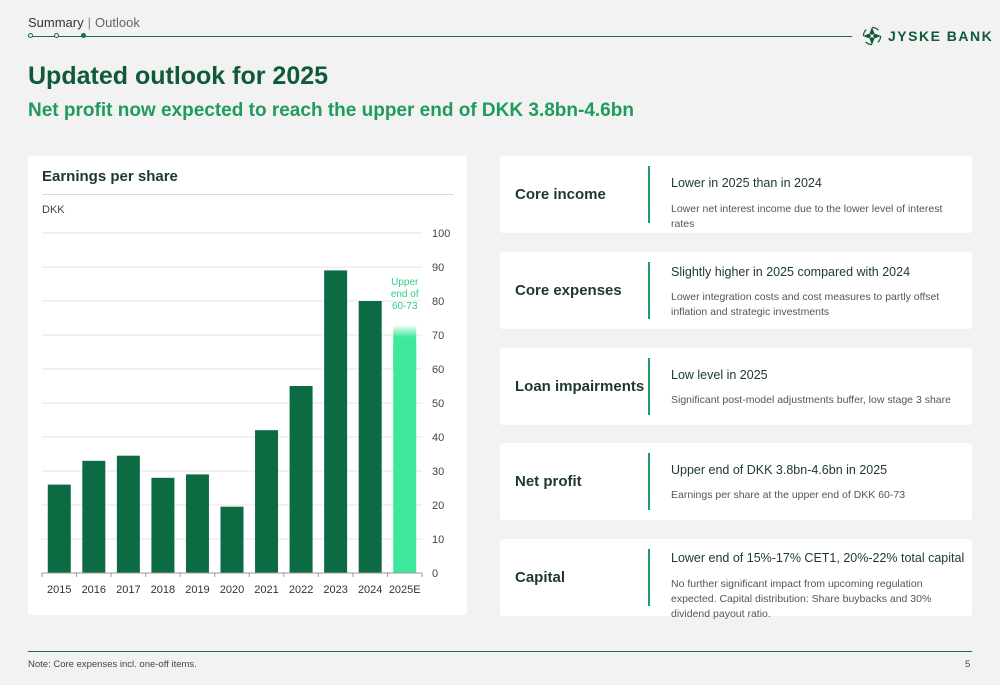 The image size is (1000, 685). I want to click on bar-2017, so click(128, 514).